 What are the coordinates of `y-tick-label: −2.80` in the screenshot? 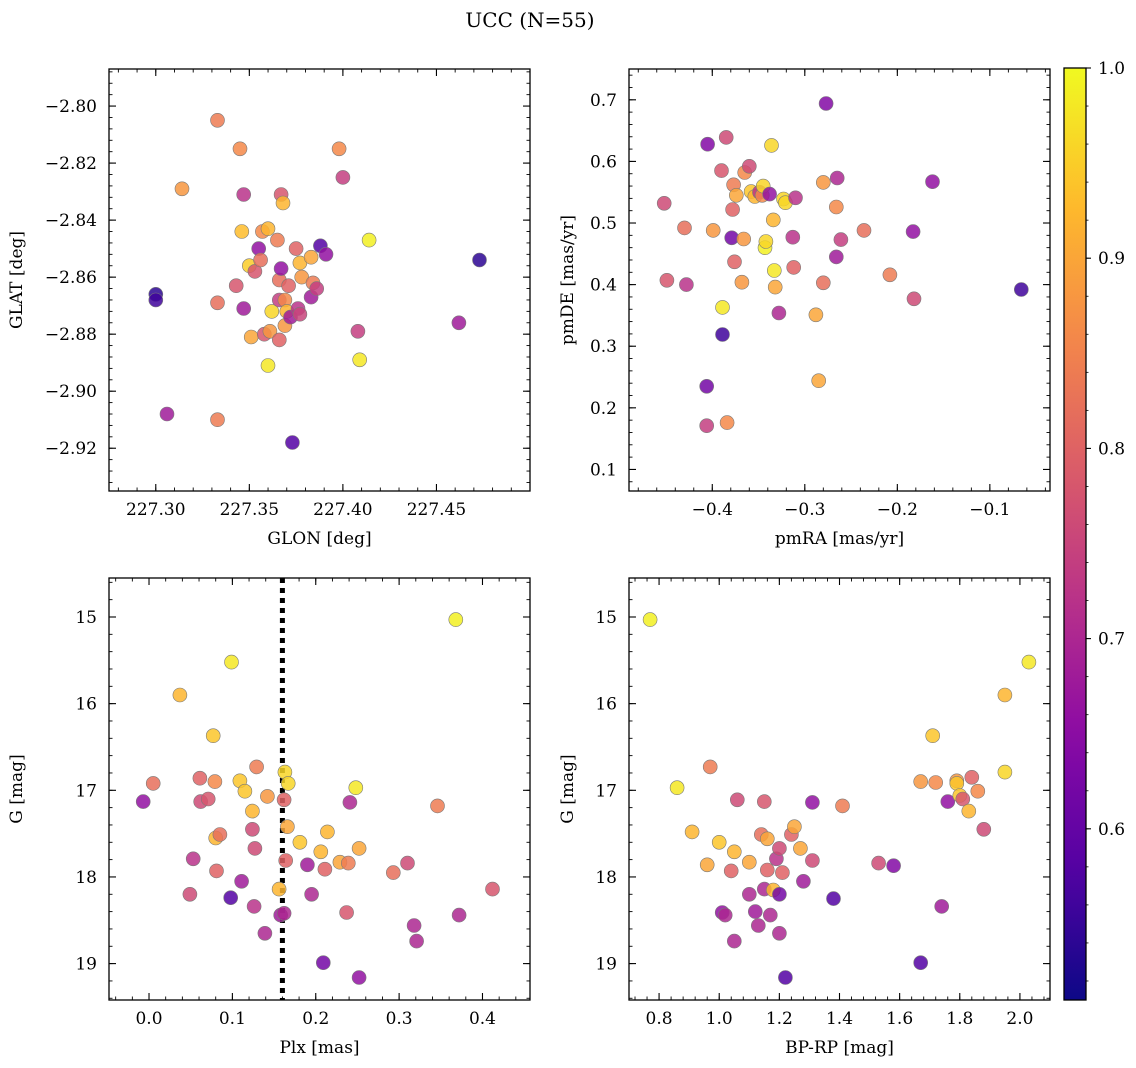 It's located at (71, 107).